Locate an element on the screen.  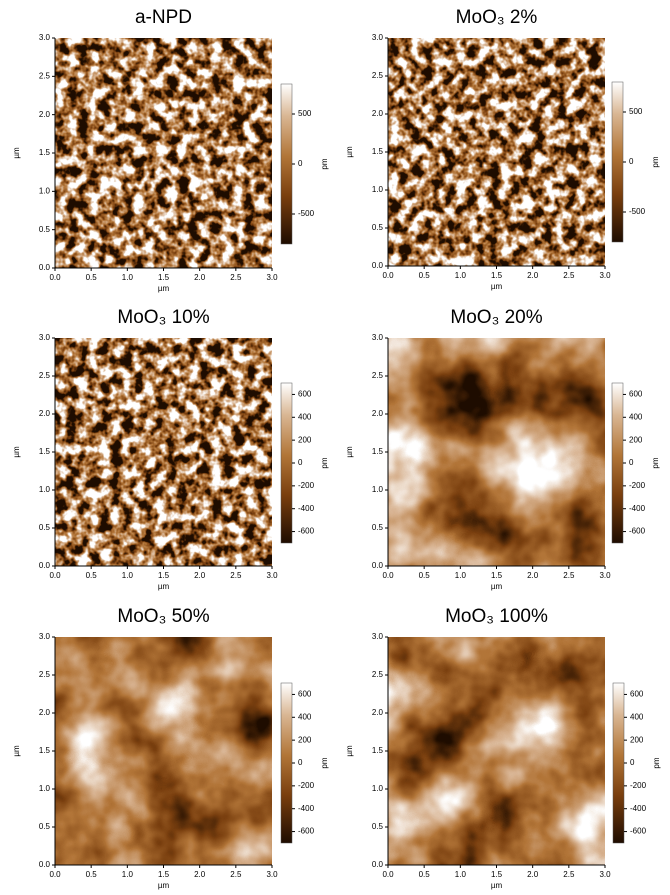
colorbar-tick-label: -200 is located at coordinates (638, 785).